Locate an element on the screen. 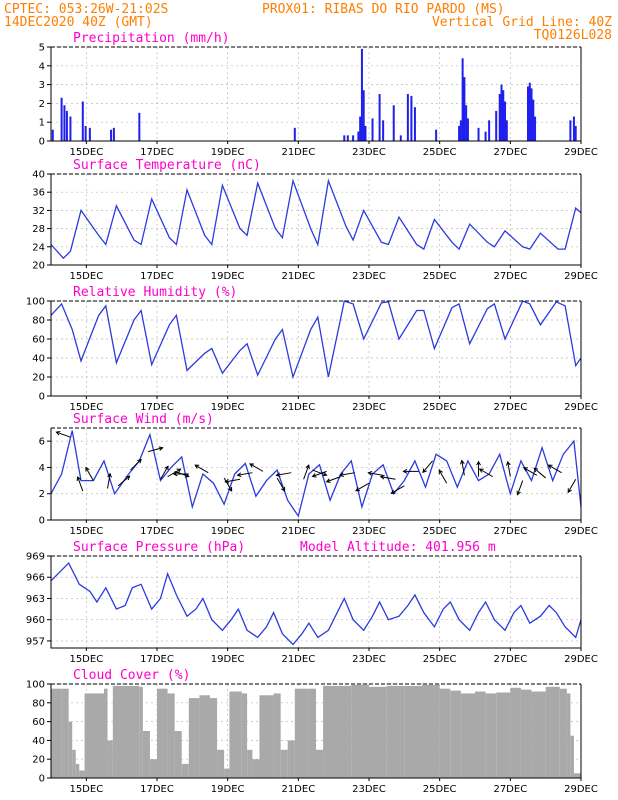 This screenshot has height=800, width=618. x-tick-label: 27DEC is located at coordinates (510, 276).